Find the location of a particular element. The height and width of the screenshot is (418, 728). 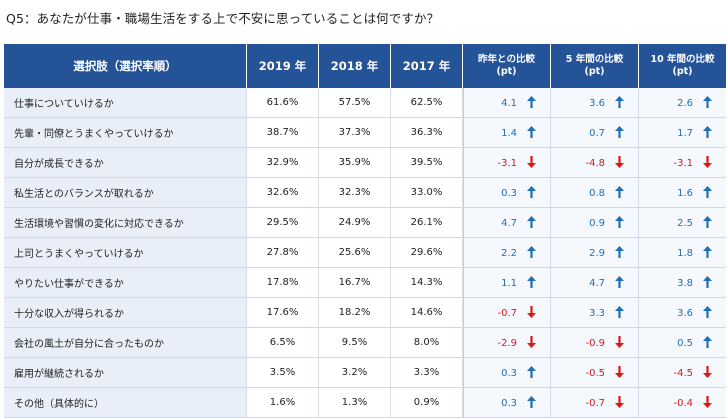

value-2019: 38.7% is located at coordinates (283, 133).